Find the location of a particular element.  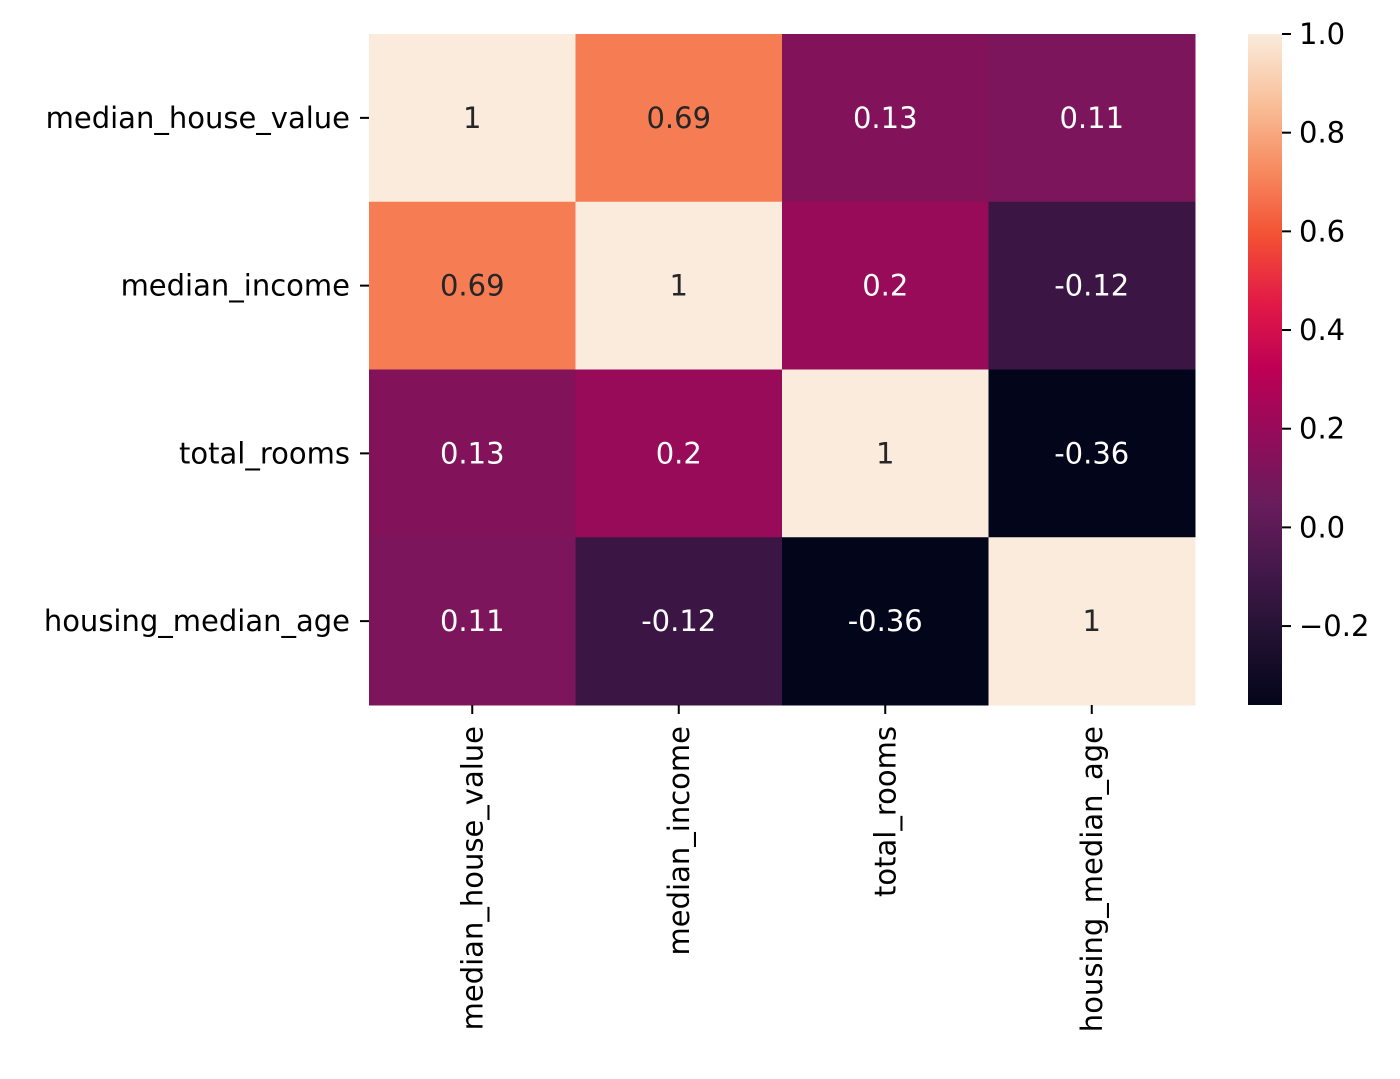

colorbar-tick-label: 0.2 is located at coordinates (1322, 429).